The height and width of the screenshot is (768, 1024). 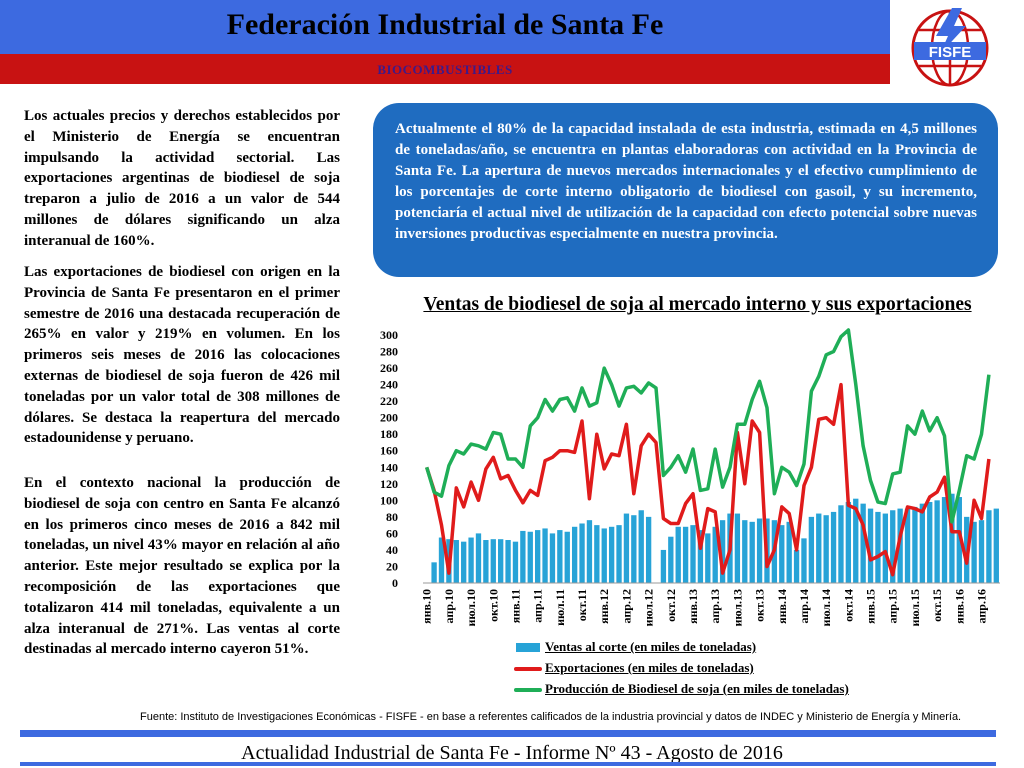 I want to click on callout-box, so click(x=685, y=190).